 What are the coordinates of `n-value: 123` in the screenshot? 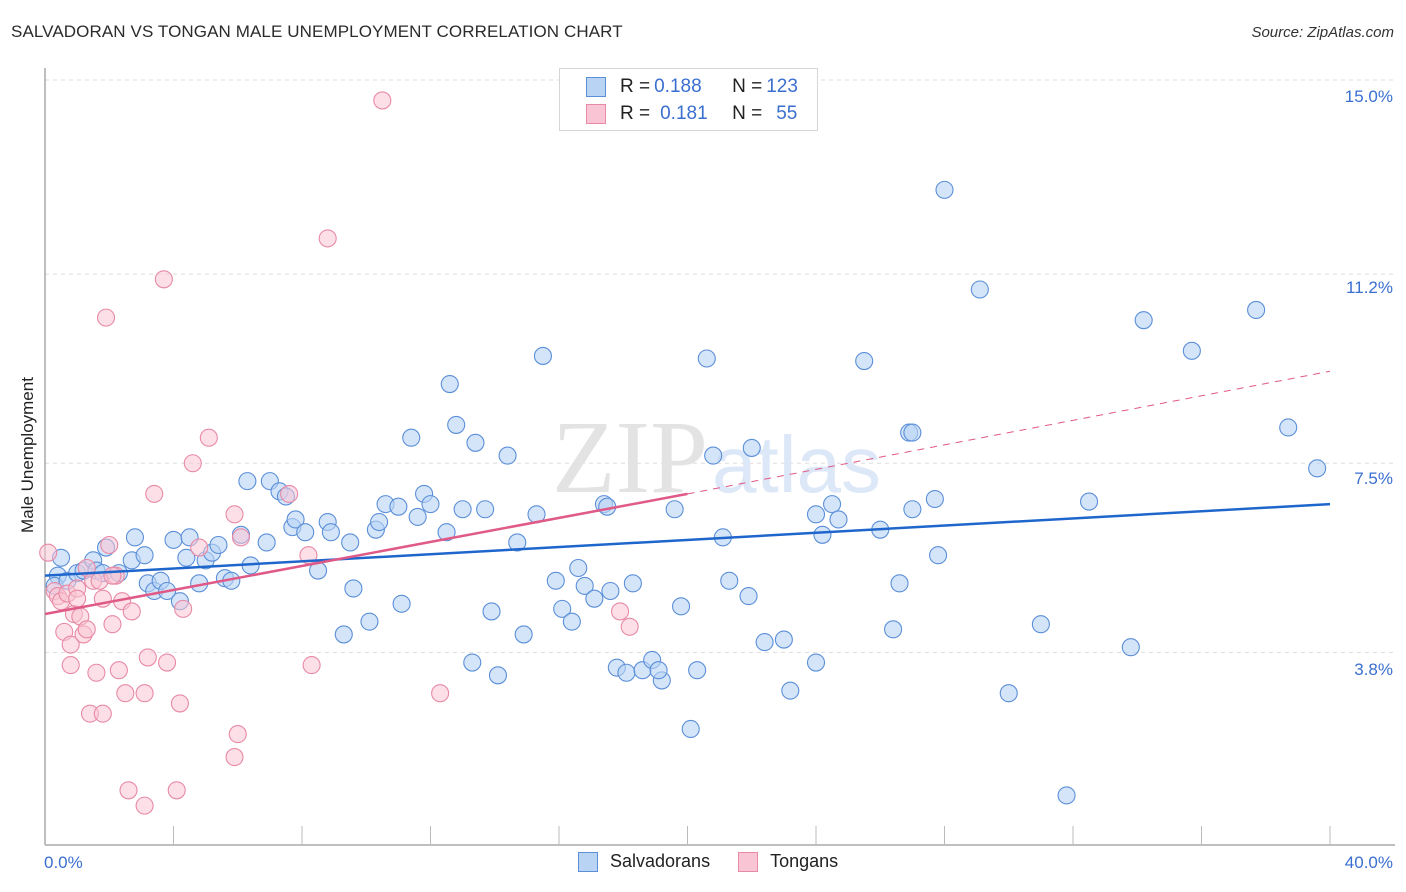 It's located at (782, 86).